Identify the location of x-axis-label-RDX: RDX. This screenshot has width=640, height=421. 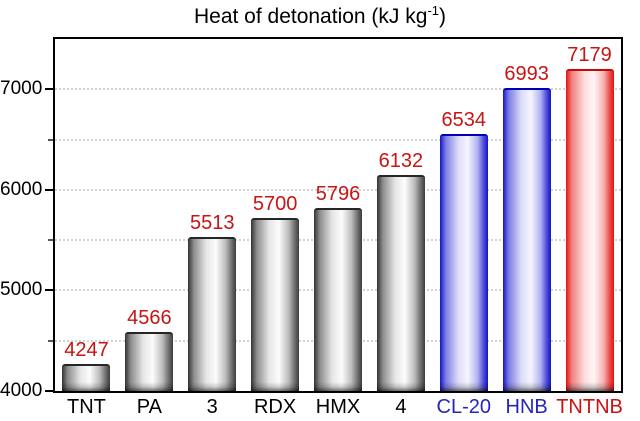
(275, 407).